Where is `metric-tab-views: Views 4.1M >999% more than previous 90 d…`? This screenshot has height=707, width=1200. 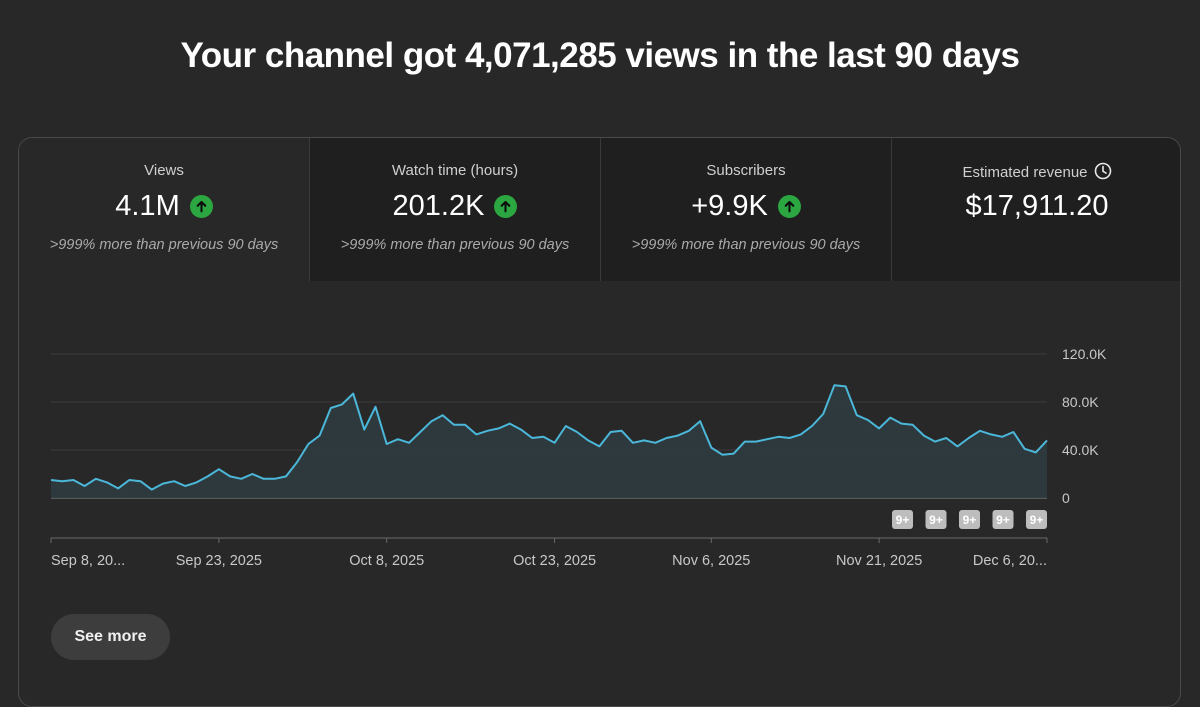 metric-tab-views: Views 4.1M >999% more than previous 90 d… is located at coordinates (164, 209).